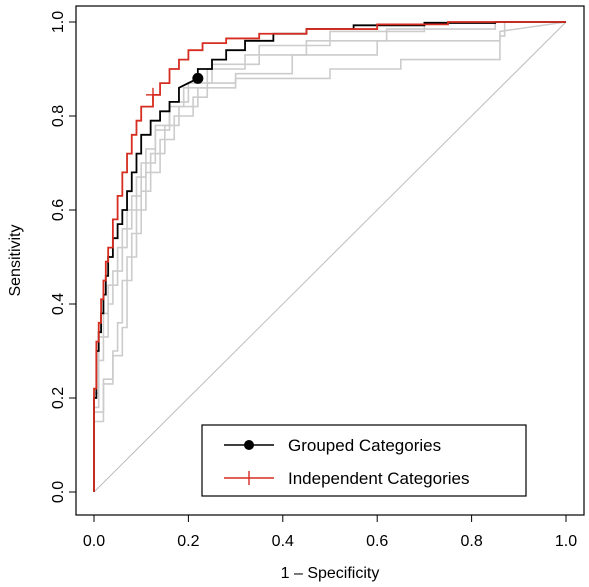 The height and width of the screenshot is (587, 589). What do you see at coordinates (378, 478) in the screenshot?
I see `legend-label: Independent Categories` at bounding box center [378, 478].